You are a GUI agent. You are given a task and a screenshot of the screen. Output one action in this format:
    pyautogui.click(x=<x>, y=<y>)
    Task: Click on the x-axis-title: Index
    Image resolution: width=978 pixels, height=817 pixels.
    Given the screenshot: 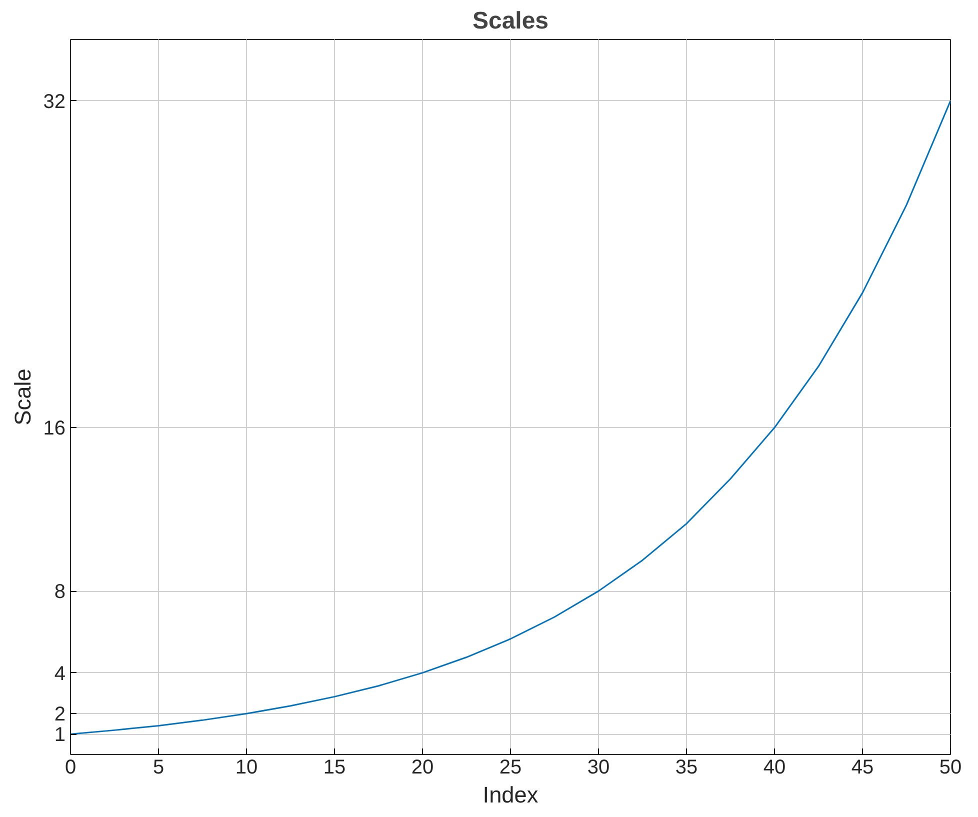 What is the action you would take?
    pyautogui.click(x=510, y=795)
    